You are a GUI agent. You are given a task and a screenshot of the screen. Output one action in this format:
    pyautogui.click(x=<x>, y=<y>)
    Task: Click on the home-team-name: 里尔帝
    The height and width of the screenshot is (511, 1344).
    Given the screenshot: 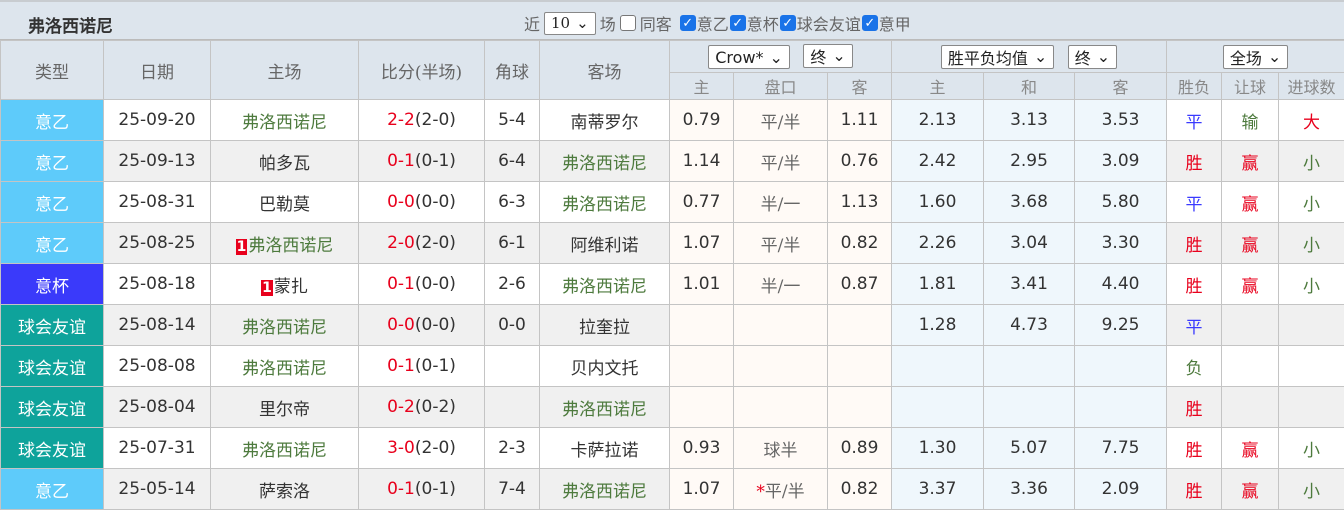 What is the action you would take?
    pyautogui.click(x=284, y=409)
    